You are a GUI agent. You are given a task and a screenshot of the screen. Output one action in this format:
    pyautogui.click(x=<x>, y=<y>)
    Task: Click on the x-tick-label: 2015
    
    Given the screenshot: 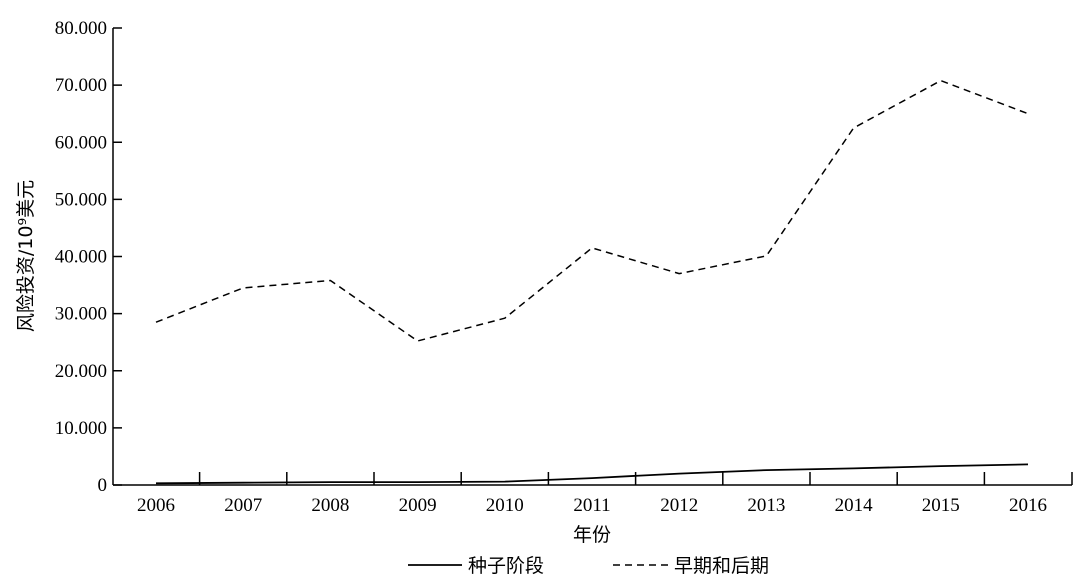 What is the action you would take?
    pyautogui.click(x=941, y=505)
    